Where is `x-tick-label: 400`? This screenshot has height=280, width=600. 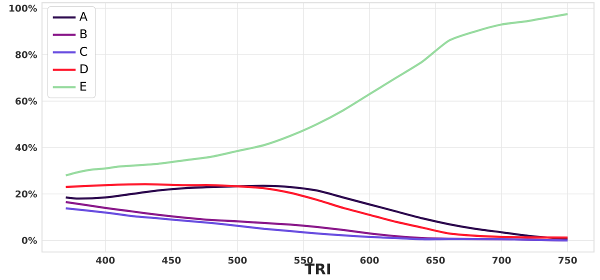 x-tick-label: 400 is located at coordinates (105, 260).